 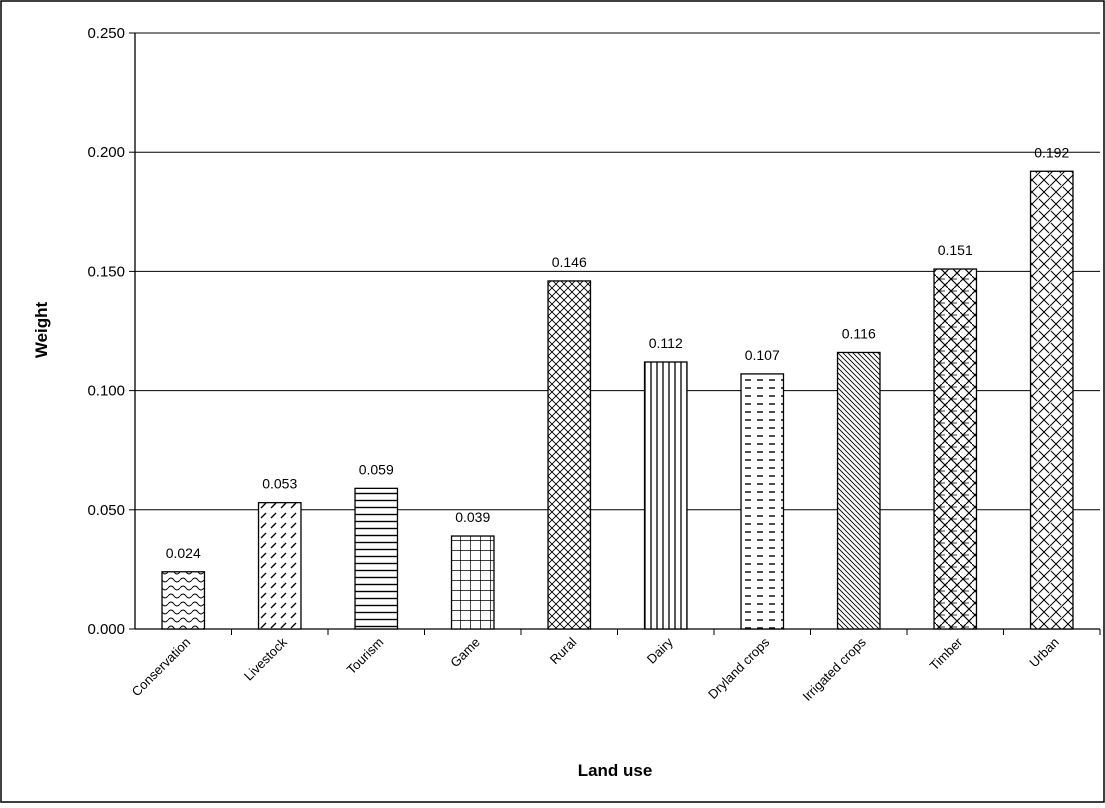 What do you see at coordinates (376, 469) in the screenshot?
I see `data-label-tourism: 0.059` at bounding box center [376, 469].